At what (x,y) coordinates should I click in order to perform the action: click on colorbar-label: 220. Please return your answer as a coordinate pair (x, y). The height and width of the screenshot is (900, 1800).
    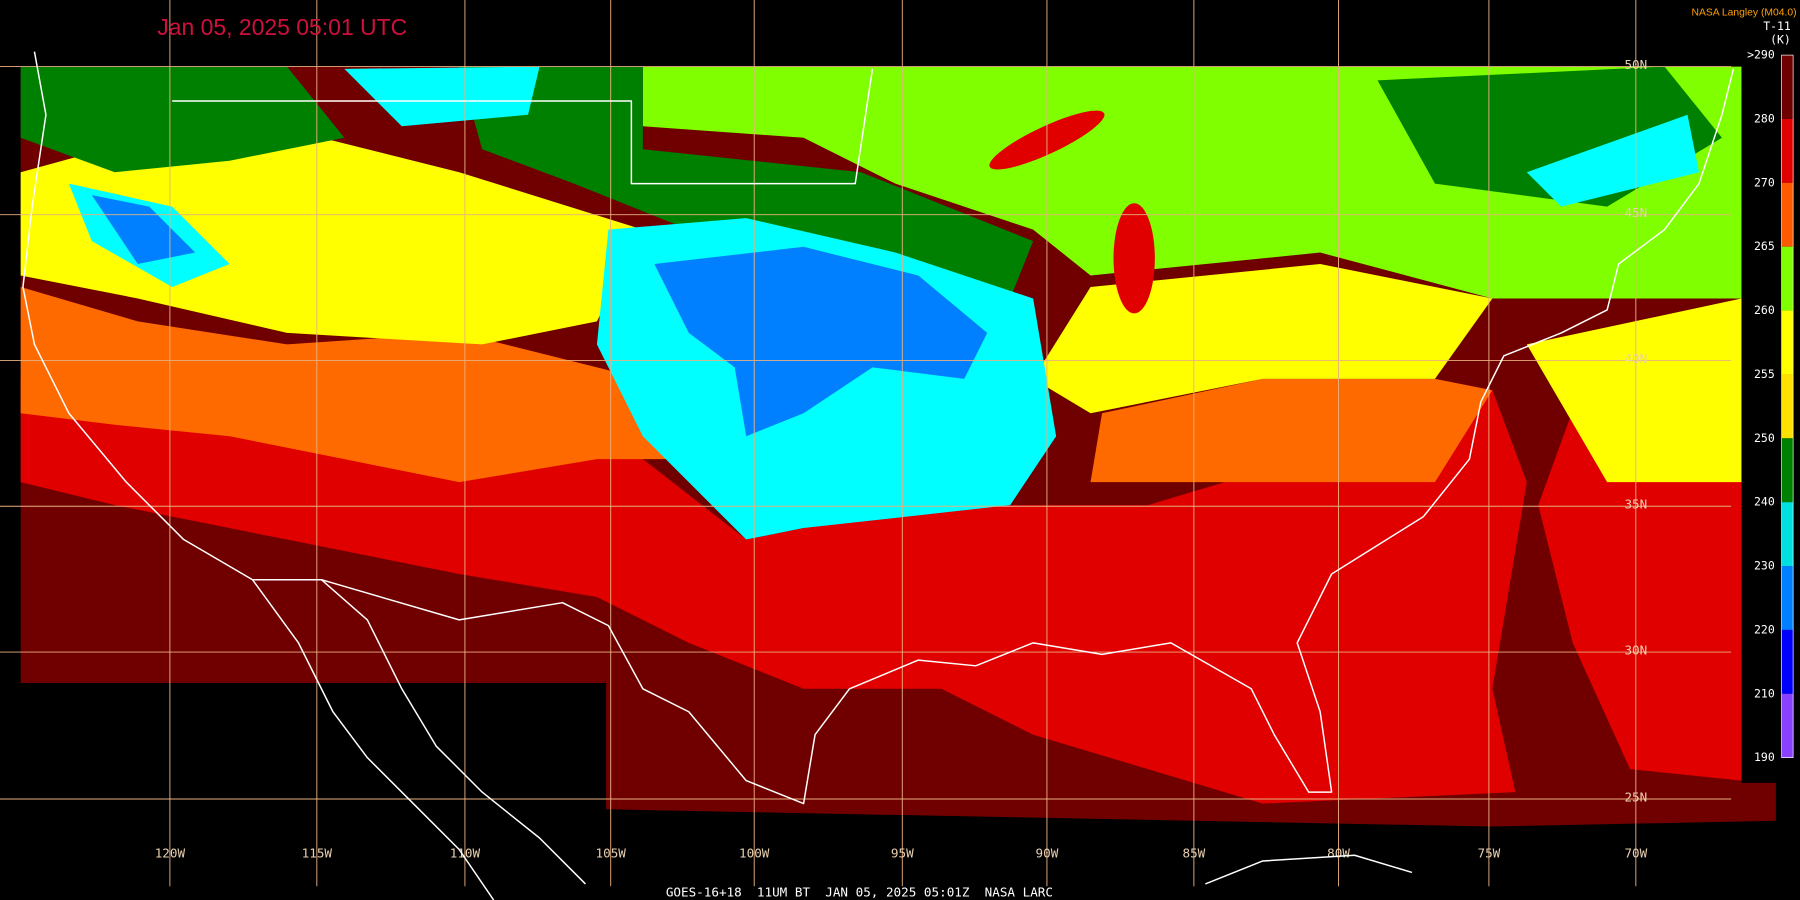
    Looking at the image, I should click on (1764, 629).